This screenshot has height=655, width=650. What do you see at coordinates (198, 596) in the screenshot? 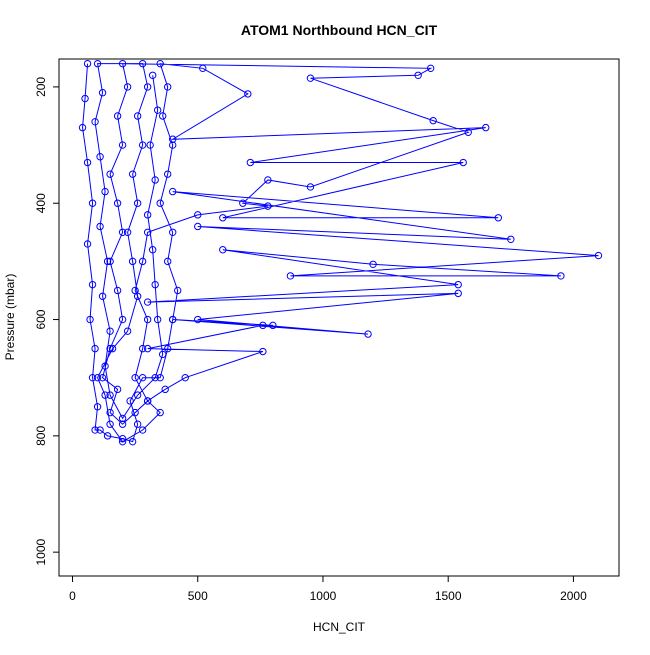
I see `x-tick-label: 500` at bounding box center [198, 596].